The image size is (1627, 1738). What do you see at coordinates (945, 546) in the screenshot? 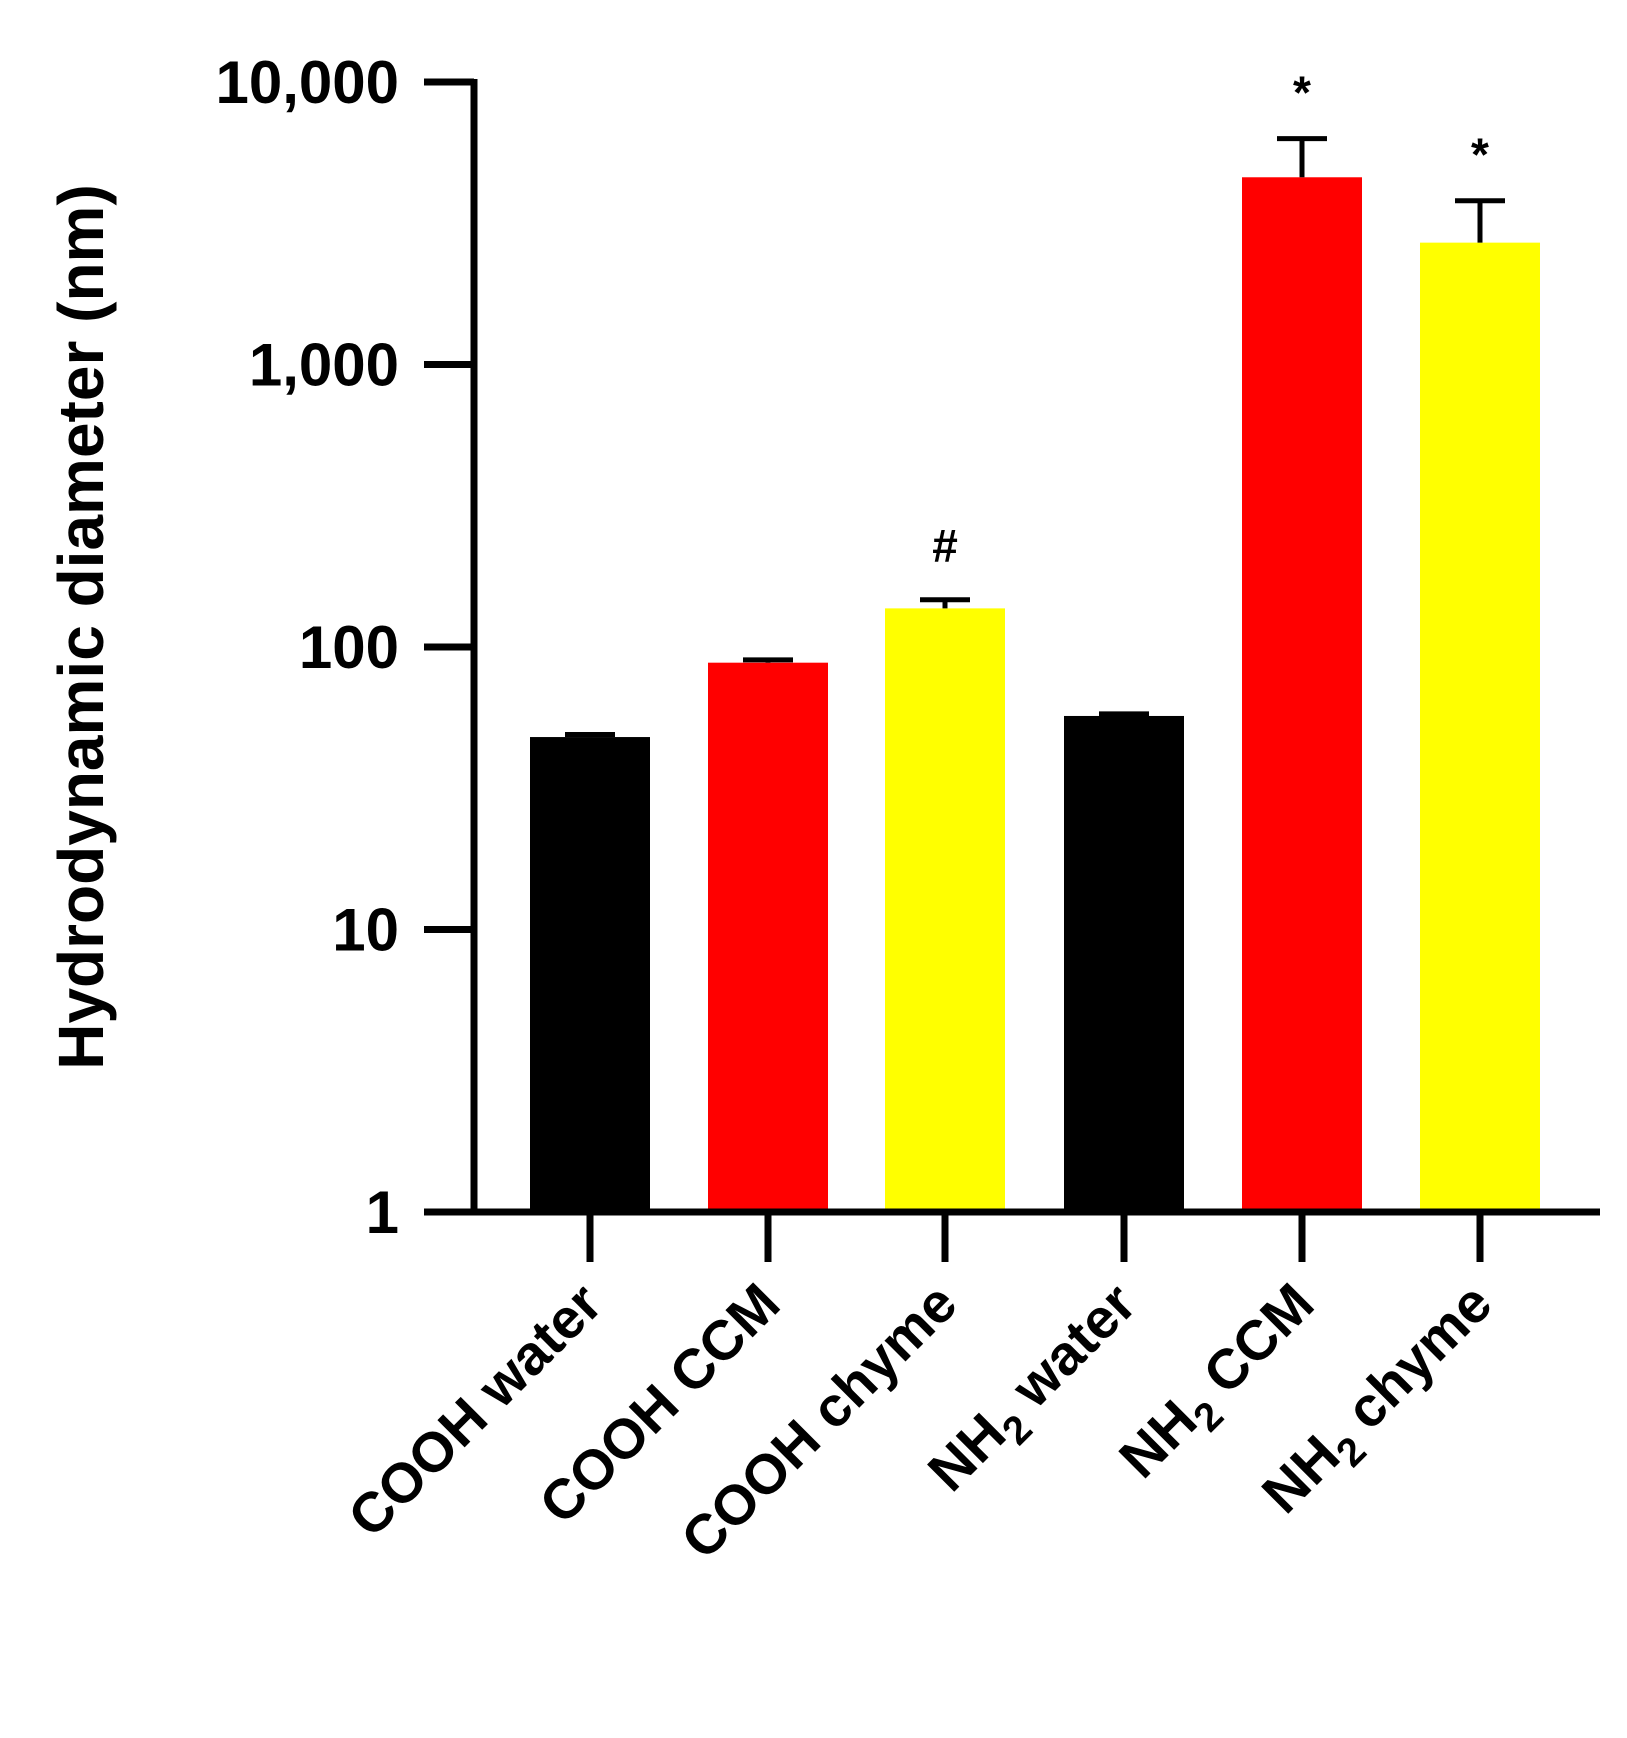
I see `annotation-3: #` at bounding box center [945, 546].